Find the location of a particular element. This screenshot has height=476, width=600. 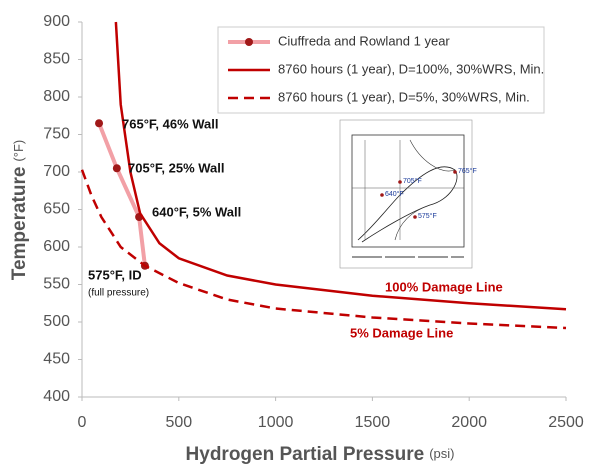

x-tick-label: 0 is located at coordinates (82, 422).